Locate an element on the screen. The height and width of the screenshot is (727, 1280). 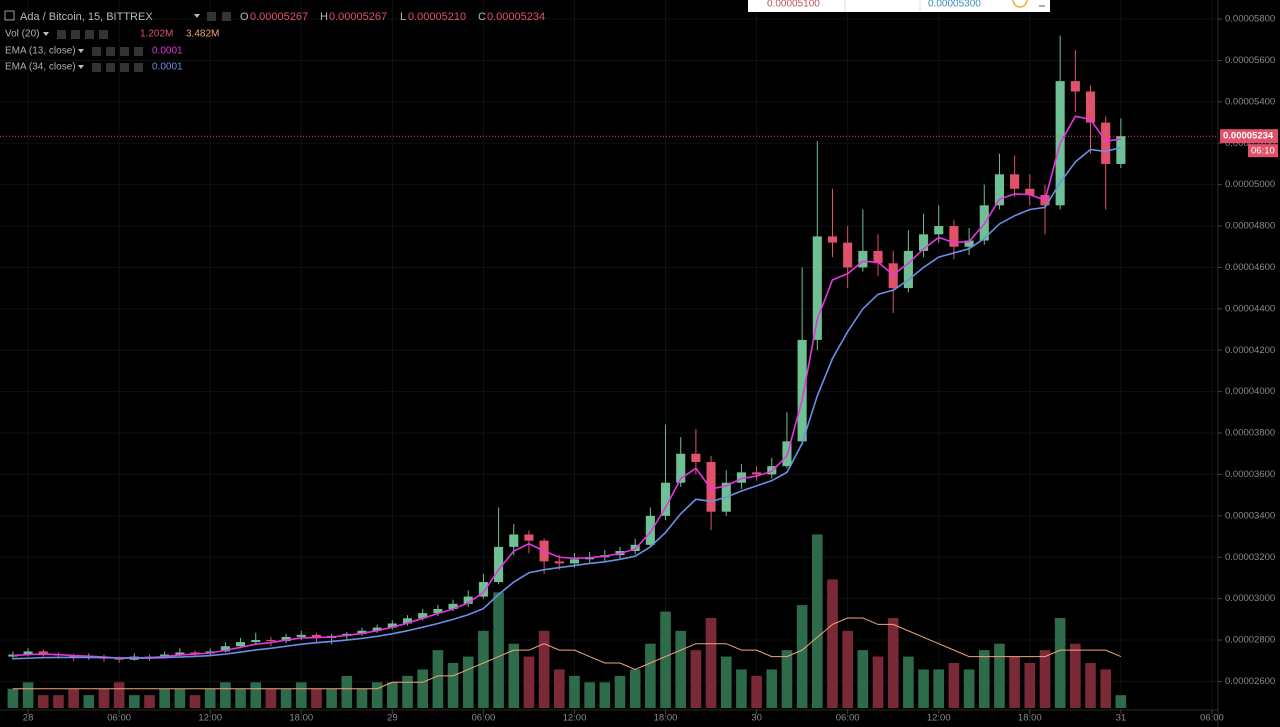
ask-price: 0.00005300 is located at coordinates (954, 5).